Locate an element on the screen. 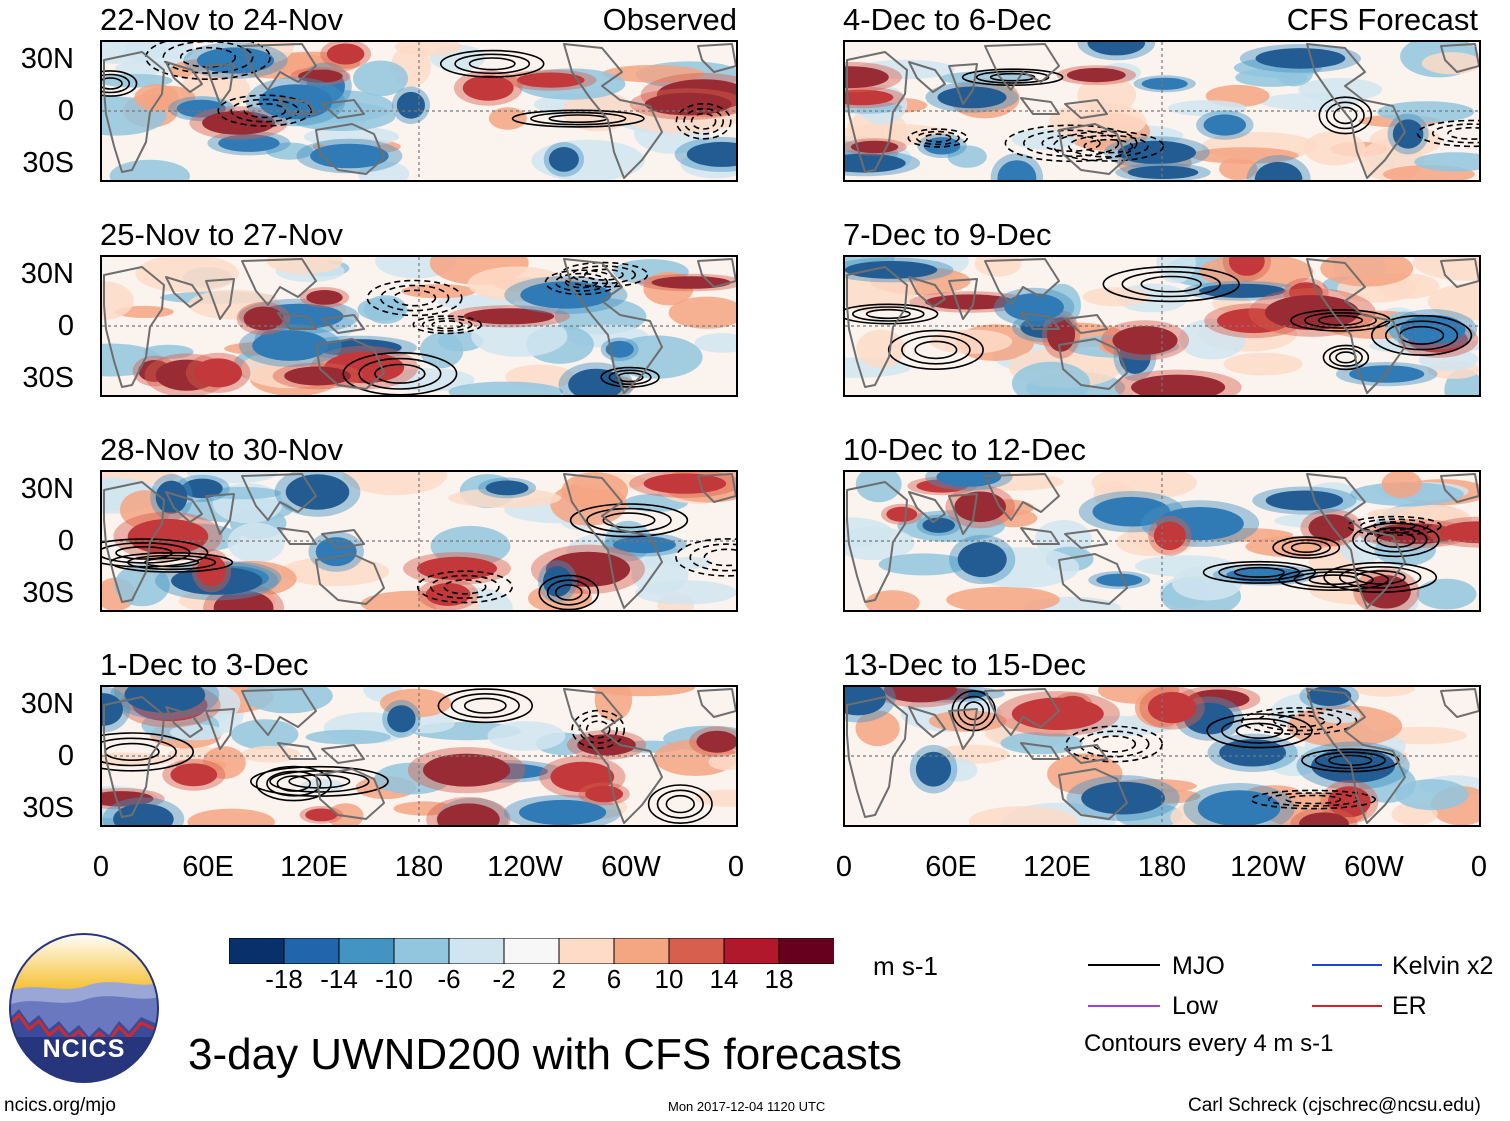  colorbar-label: 6 is located at coordinates (614, 979).